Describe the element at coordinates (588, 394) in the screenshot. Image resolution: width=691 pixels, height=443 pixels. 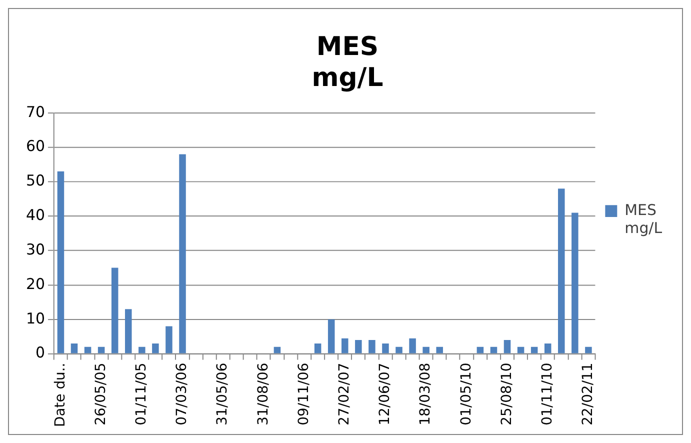
I see `x-tick-label: 22/02/11` at that location.